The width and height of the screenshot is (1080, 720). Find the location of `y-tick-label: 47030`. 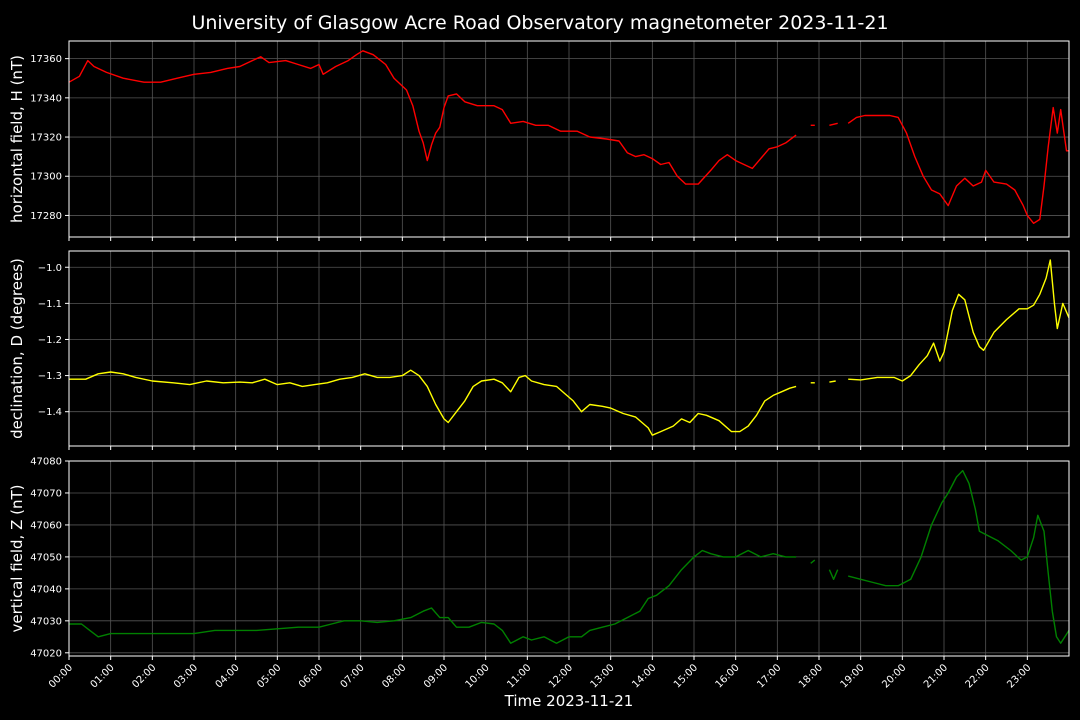

y-tick-label: 47030 is located at coordinates (46, 621).